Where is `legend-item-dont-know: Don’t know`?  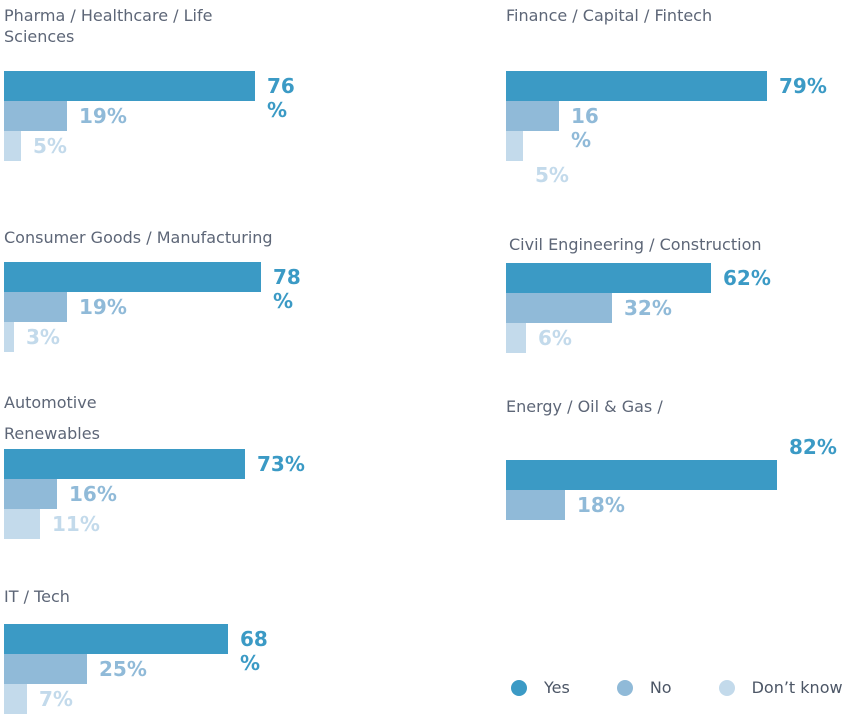
legend-item-dont-know: Don’t know is located at coordinates (780, 688).